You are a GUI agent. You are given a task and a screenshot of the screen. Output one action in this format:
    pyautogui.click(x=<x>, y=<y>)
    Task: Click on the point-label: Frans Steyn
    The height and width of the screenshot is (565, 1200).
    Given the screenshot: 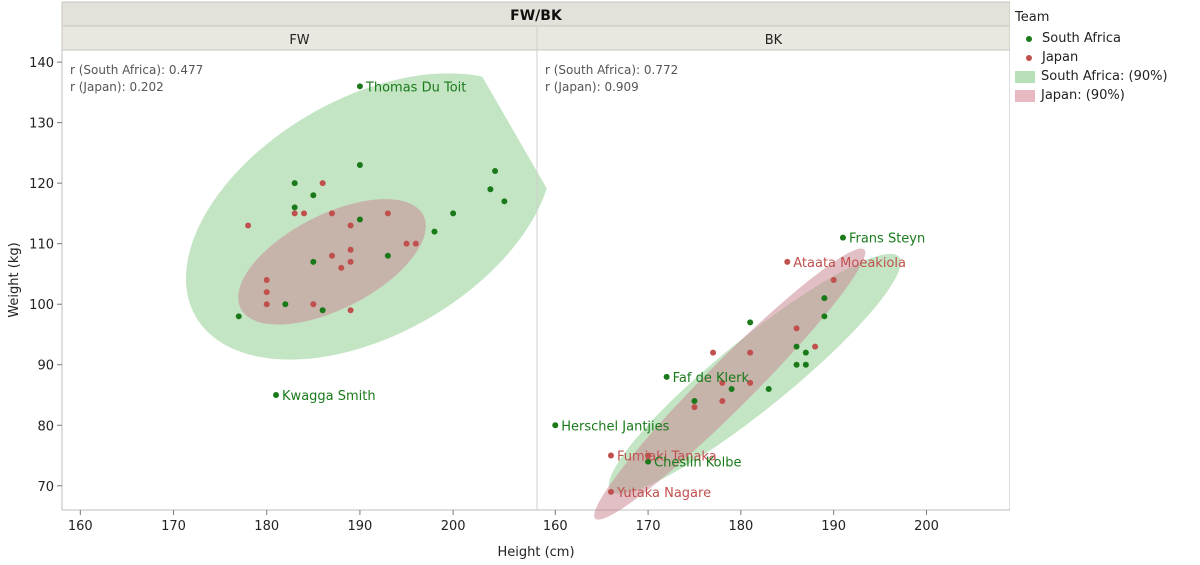 What is the action you would take?
    pyautogui.click(x=887, y=239)
    